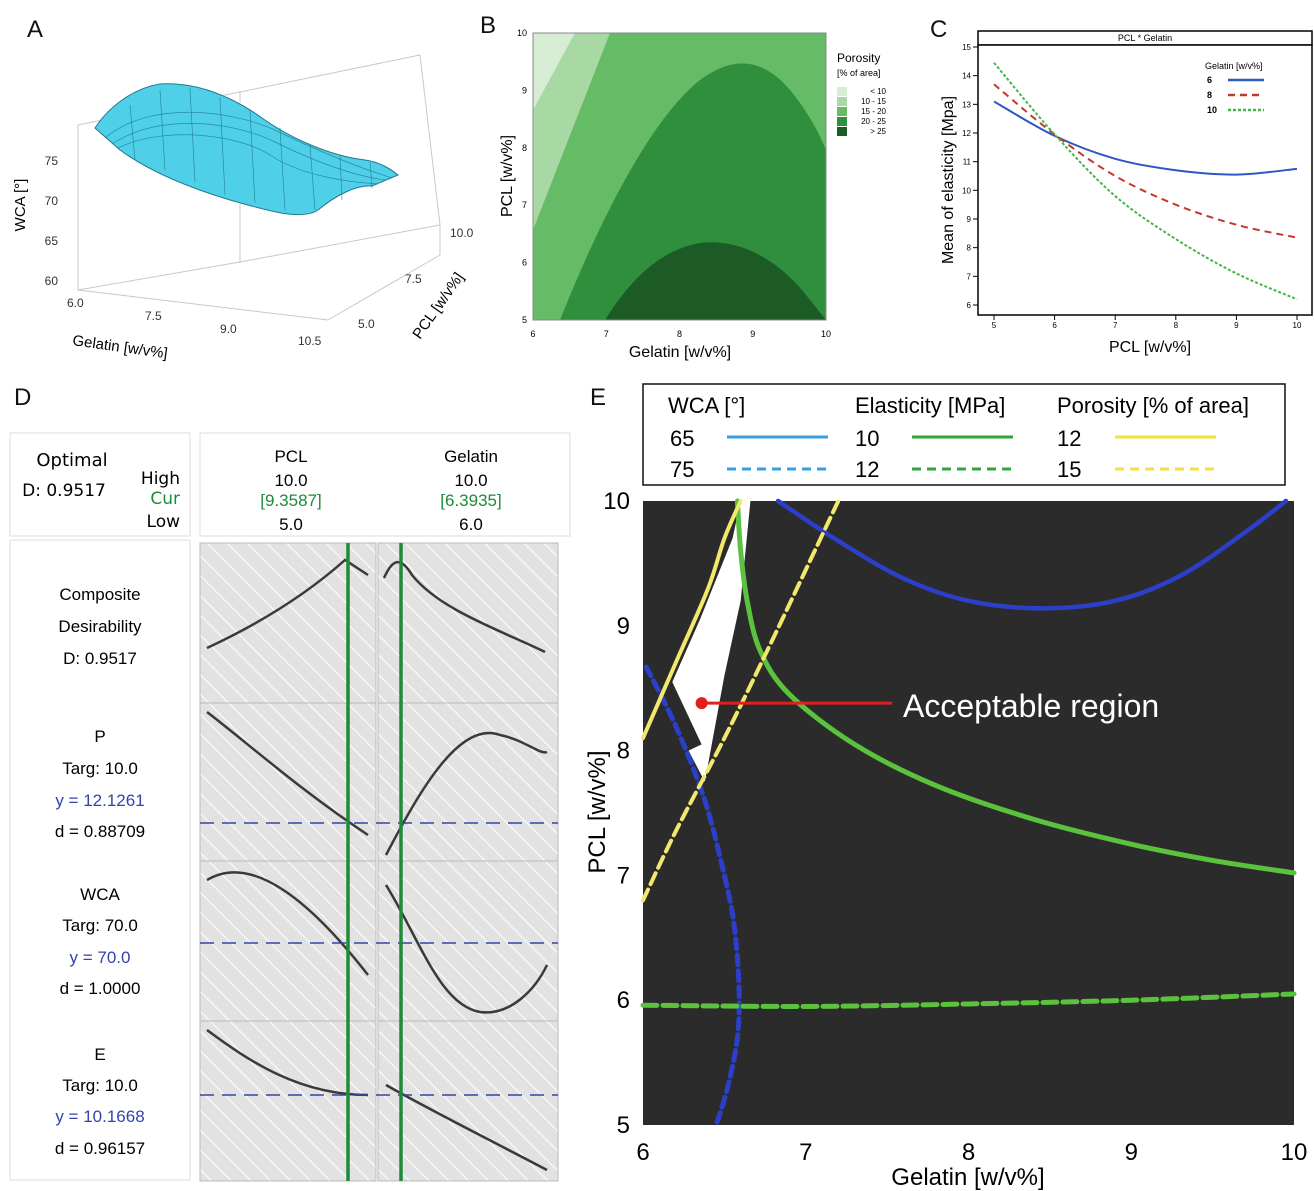  Describe the element at coordinates (966, 76) in the screenshot. I see `y-tick-label: 14` at that location.